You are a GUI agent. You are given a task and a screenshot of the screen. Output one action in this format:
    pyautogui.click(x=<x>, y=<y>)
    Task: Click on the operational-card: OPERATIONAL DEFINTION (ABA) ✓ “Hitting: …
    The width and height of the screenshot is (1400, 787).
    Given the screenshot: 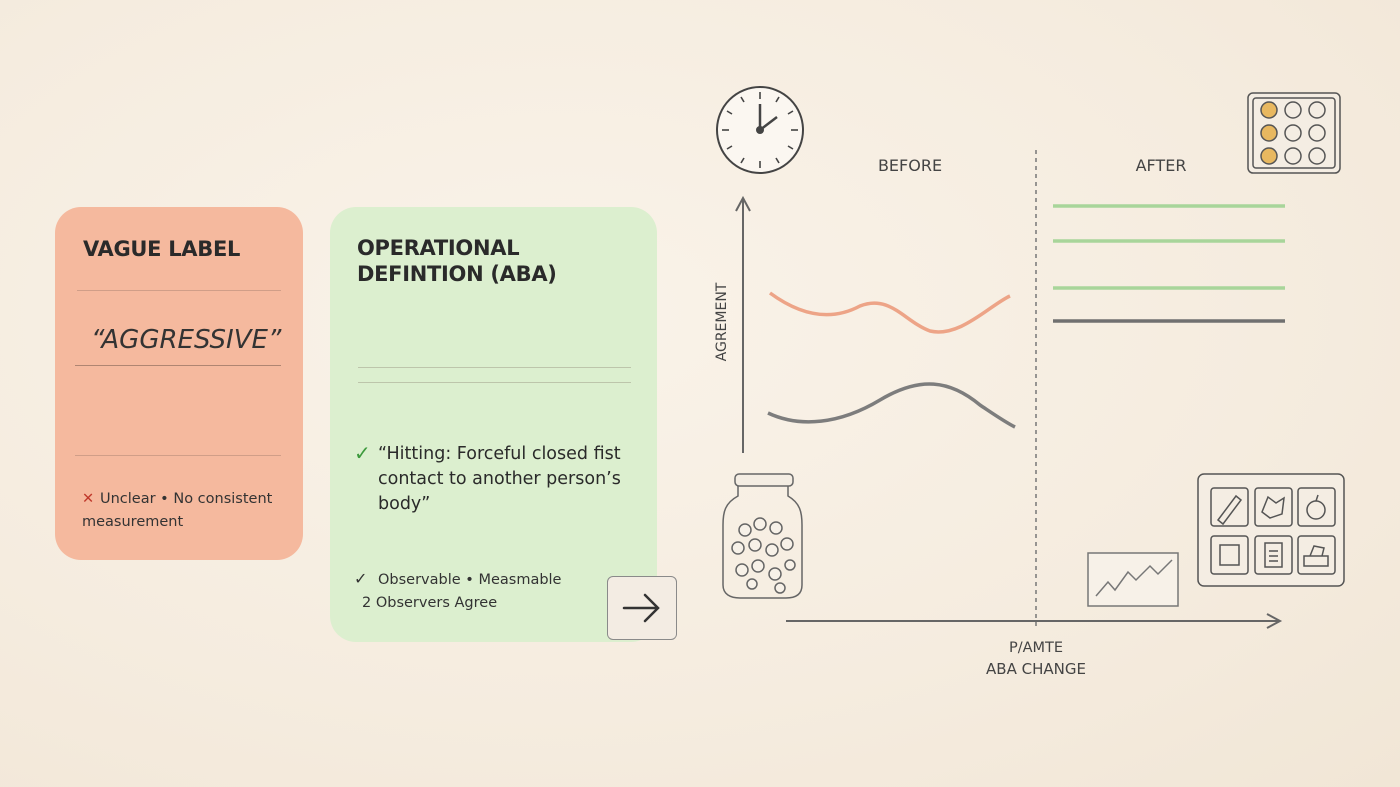 What is the action you would take?
    pyautogui.click(x=493, y=424)
    